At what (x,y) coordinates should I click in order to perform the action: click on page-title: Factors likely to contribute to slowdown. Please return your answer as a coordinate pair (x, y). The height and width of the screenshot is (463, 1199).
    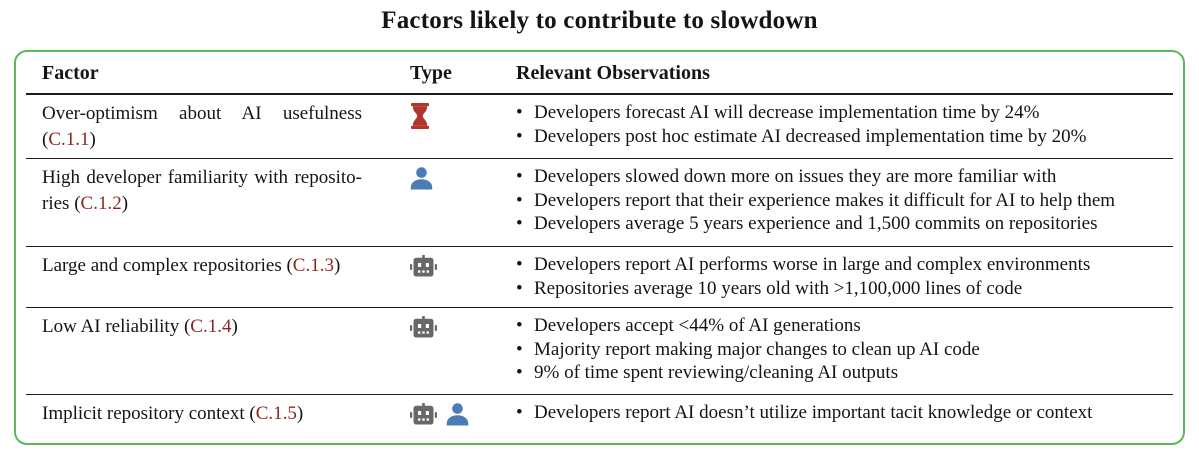
    Looking at the image, I should click on (599, 20).